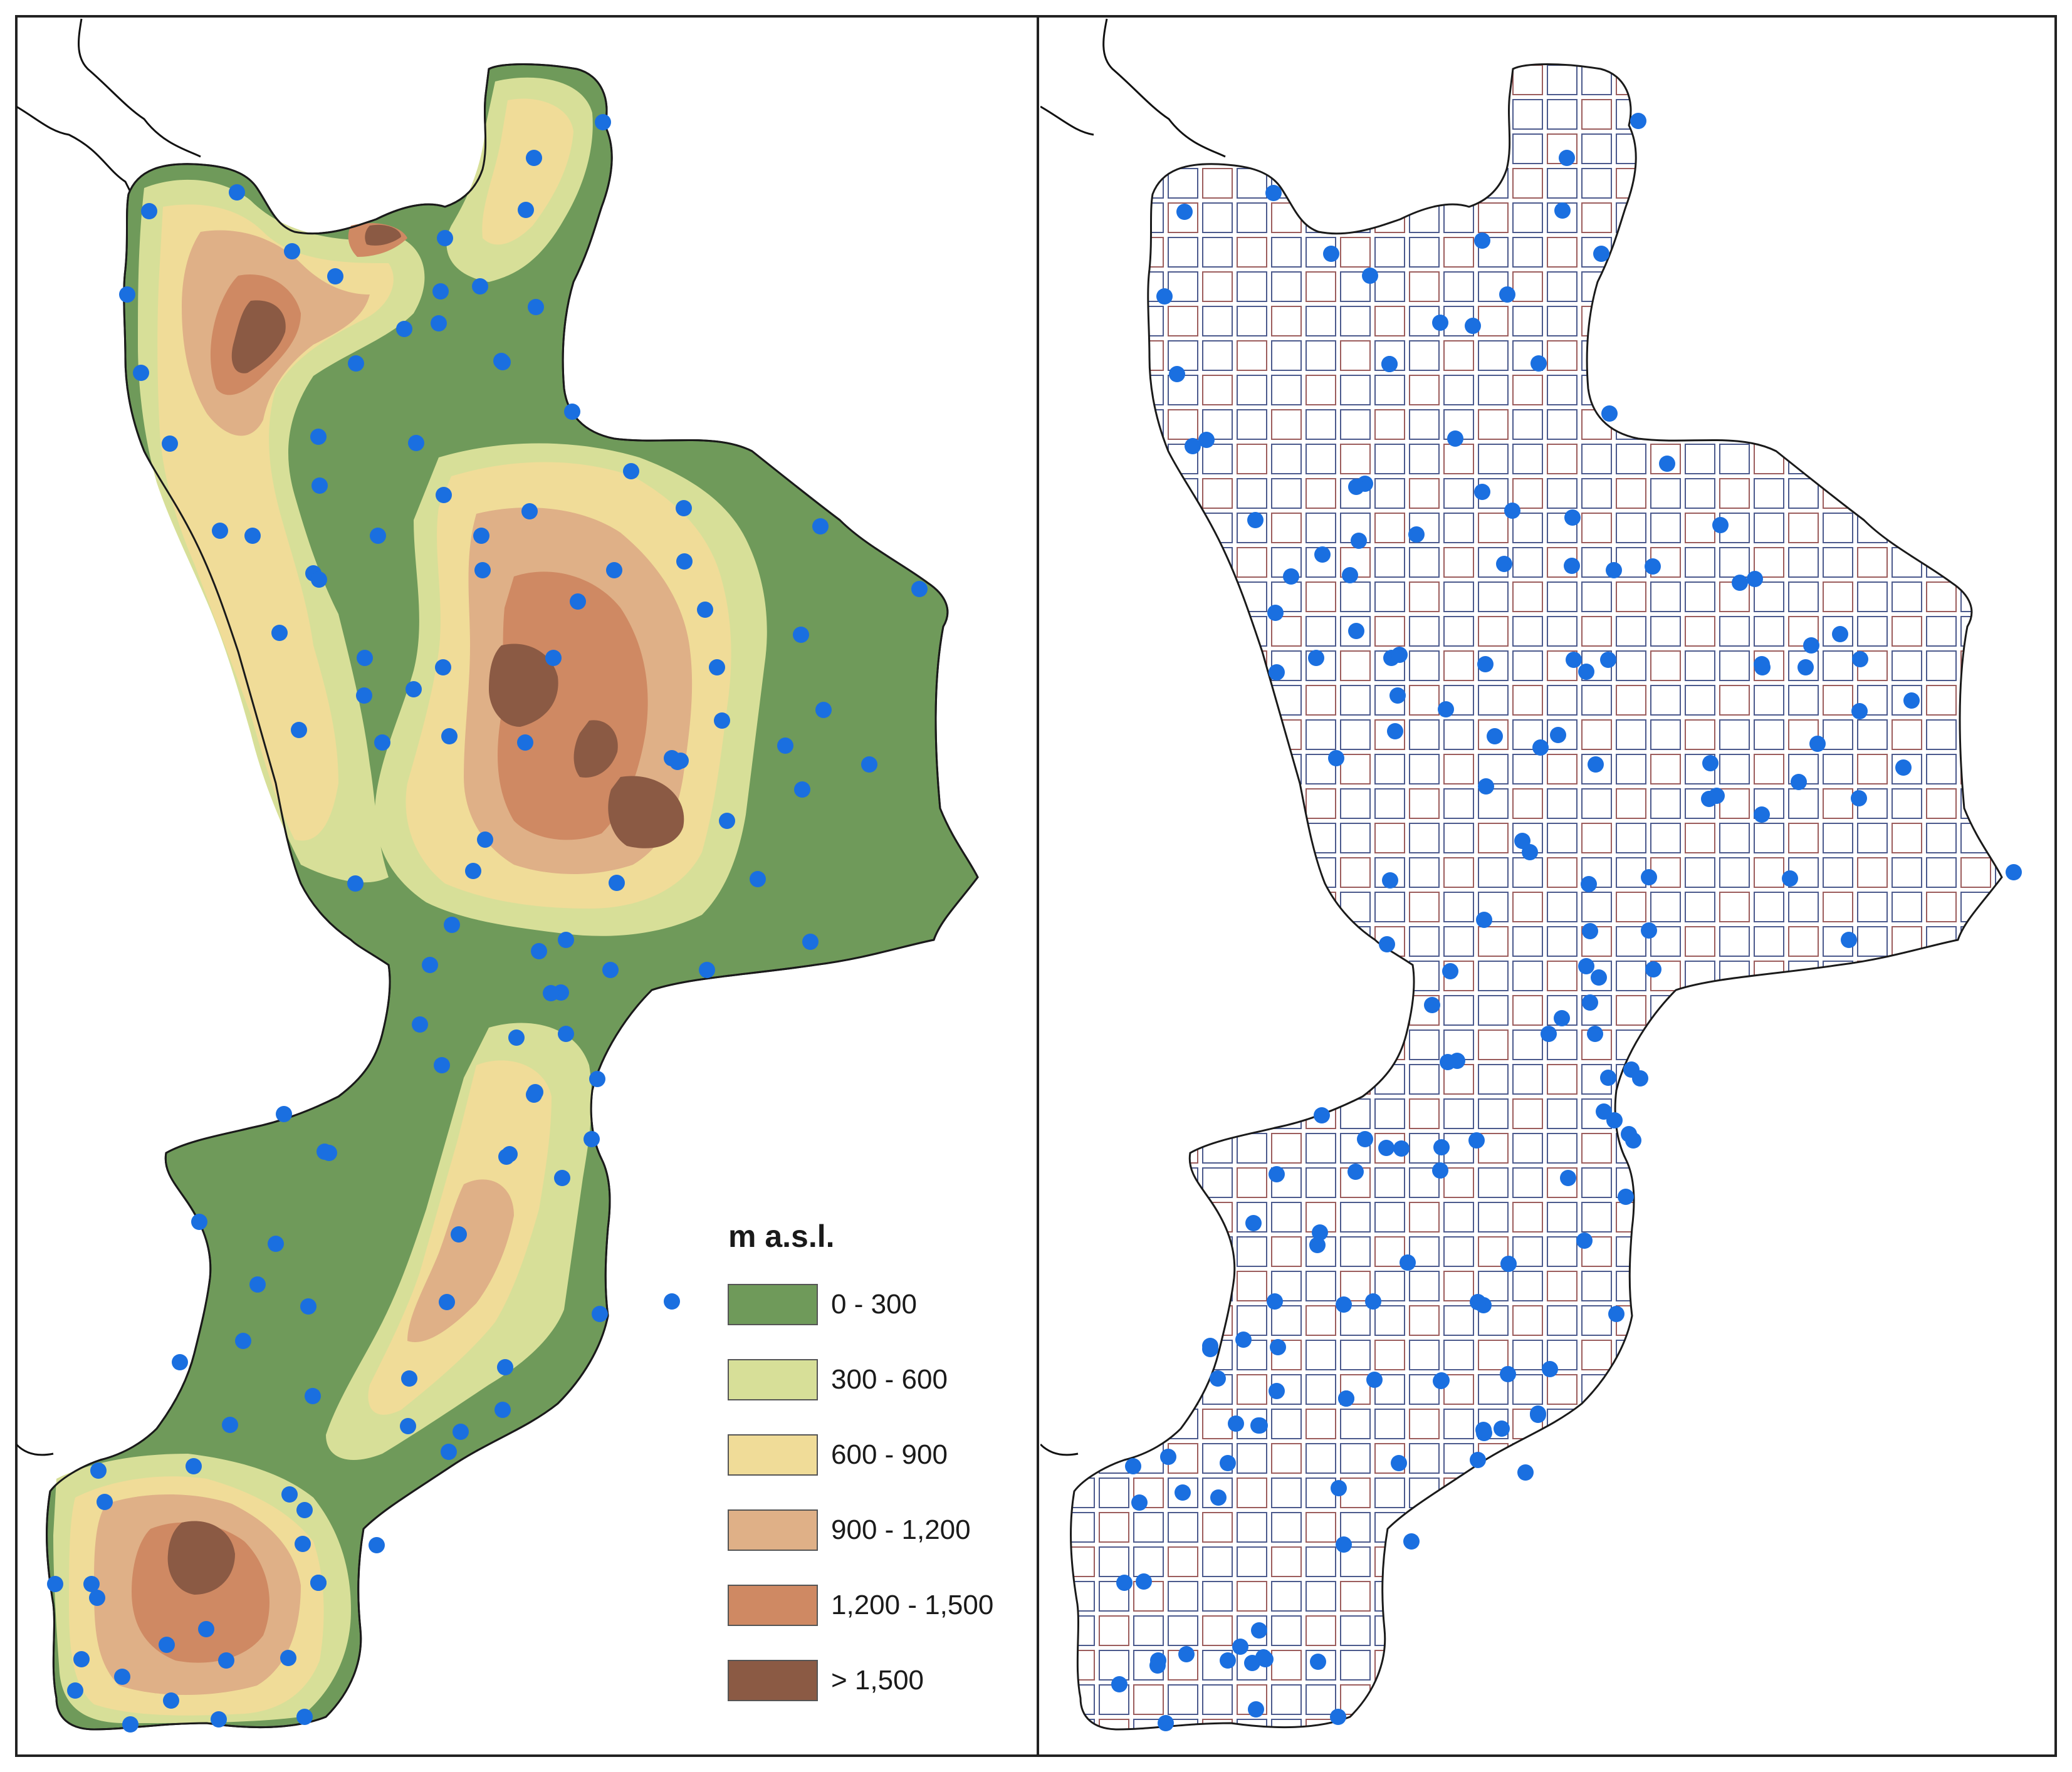 This screenshot has height=1772, width=2072. Describe the element at coordinates (35, 1449) in the screenshot. I see `sicily-coastline` at that location.